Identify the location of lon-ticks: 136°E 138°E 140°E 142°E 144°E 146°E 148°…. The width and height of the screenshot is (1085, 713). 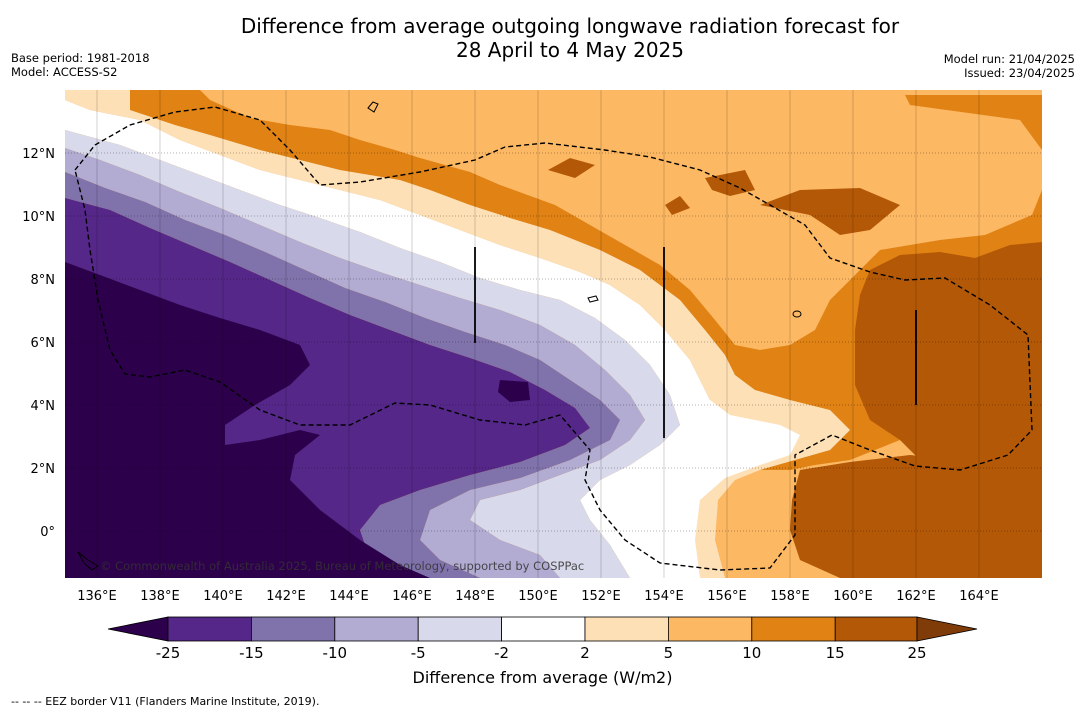
(538, 596).